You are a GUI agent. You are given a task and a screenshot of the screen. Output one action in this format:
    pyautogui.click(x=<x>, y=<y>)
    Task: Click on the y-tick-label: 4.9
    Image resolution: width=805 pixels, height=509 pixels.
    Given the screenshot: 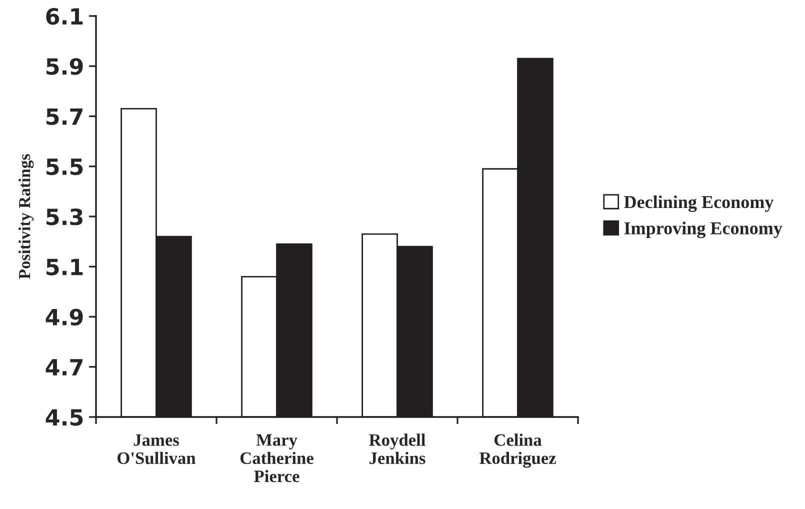 What is the action you would take?
    pyautogui.click(x=64, y=317)
    